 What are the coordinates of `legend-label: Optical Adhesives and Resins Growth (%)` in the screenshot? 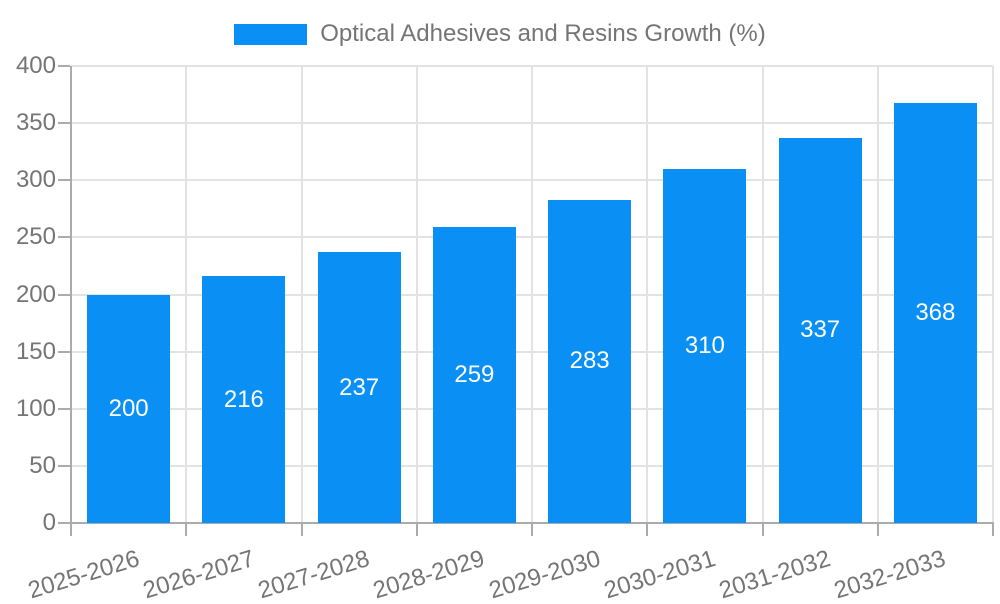 It's located at (543, 33).